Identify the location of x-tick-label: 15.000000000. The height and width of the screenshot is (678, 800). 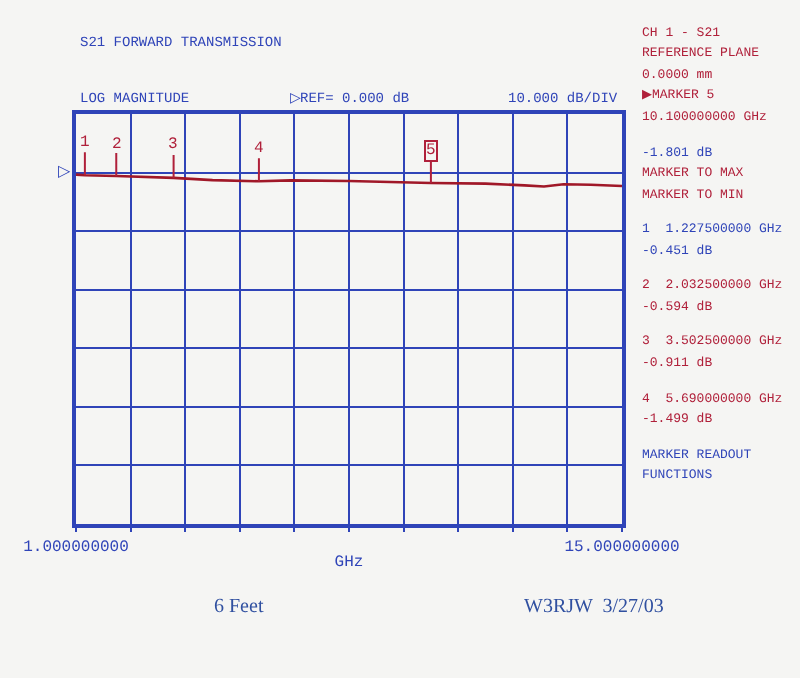
(622, 547).